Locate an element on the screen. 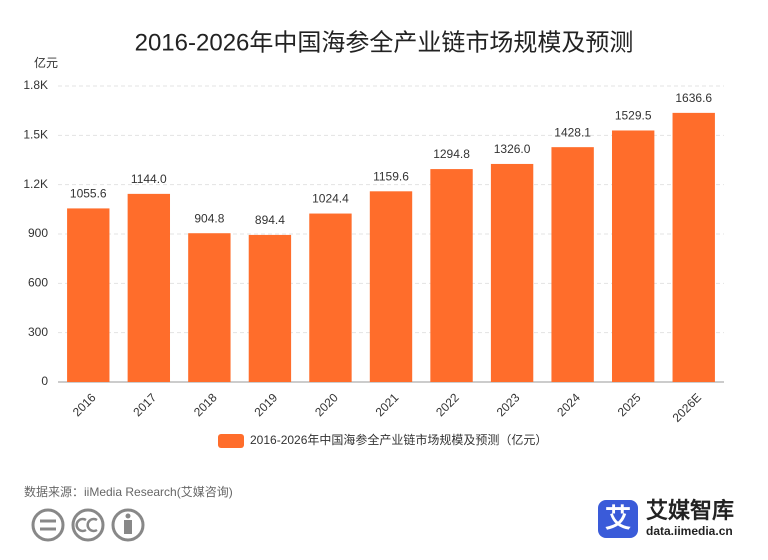 This screenshot has height=560, width=768. source: 数据来源：iiMedia Research(艾媒咨询) is located at coordinates (128, 491).